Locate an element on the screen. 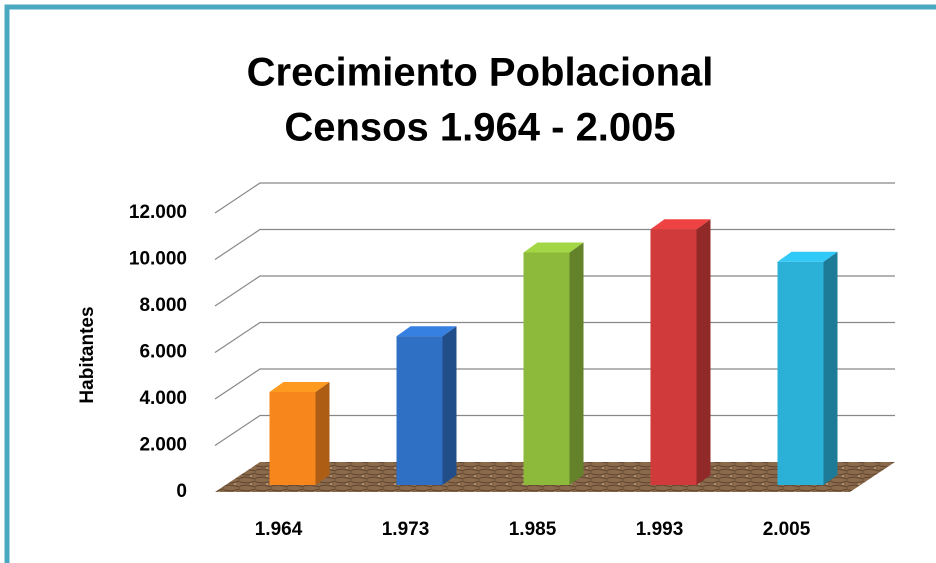 The image size is (936, 563). x-tick-label: 1.993 is located at coordinates (660, 529).